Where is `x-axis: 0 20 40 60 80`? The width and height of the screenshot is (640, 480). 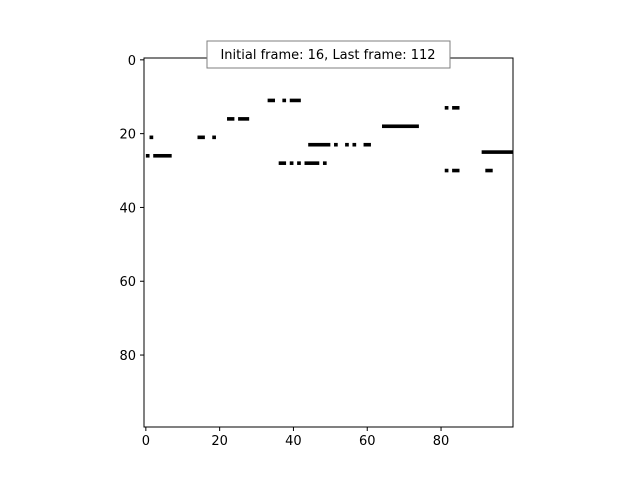 x-axis: 0 20 40 60 80 is located at coordinates (296, 438).